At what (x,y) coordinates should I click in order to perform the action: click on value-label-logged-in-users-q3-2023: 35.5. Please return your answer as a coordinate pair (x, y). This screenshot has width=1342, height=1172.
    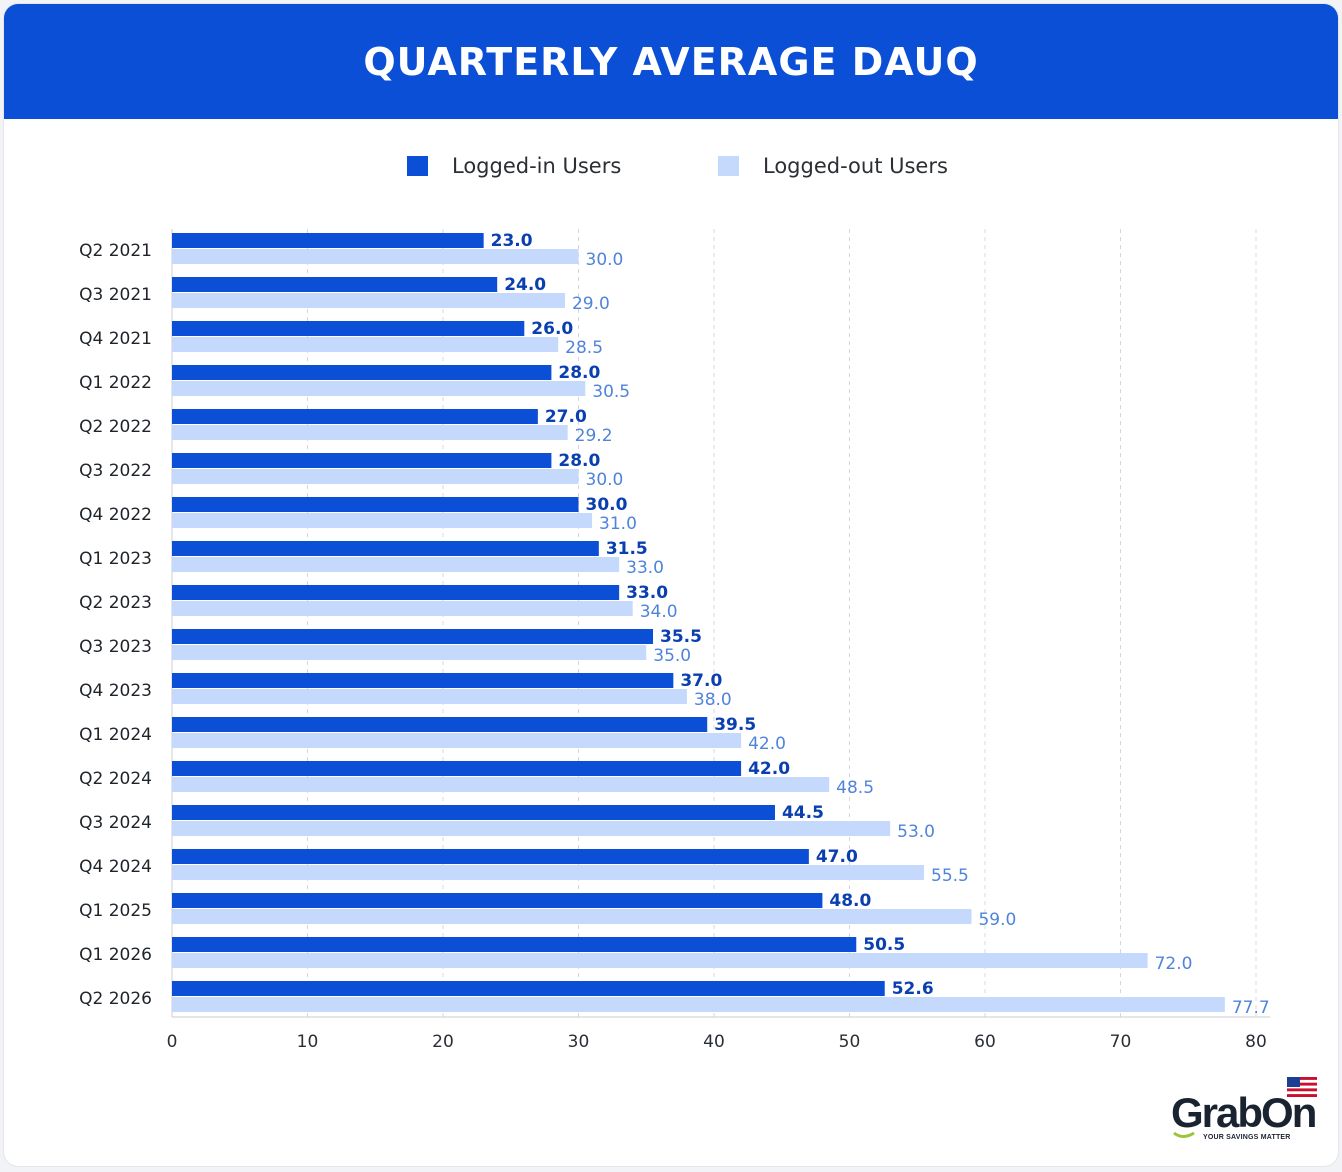
    Looking at the image, I should click on (681, 637).